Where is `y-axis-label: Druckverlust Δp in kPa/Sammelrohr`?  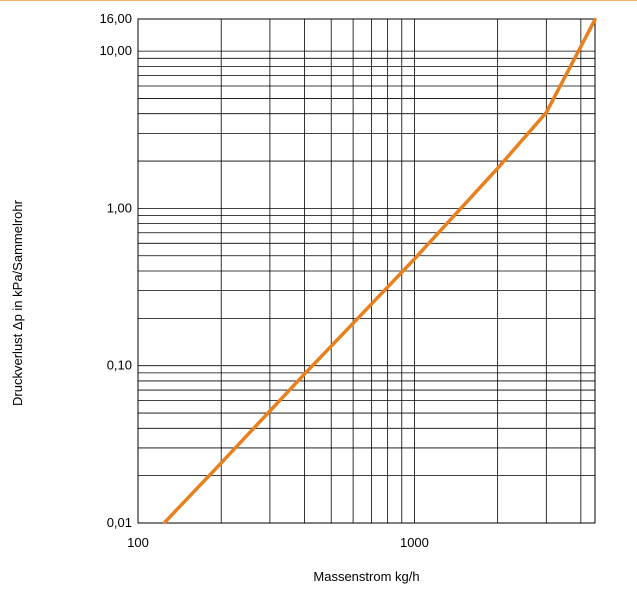 y-axis-label: Druckverlust Δp in kPa/Sammelrohr is located at coordinates (17, 302).